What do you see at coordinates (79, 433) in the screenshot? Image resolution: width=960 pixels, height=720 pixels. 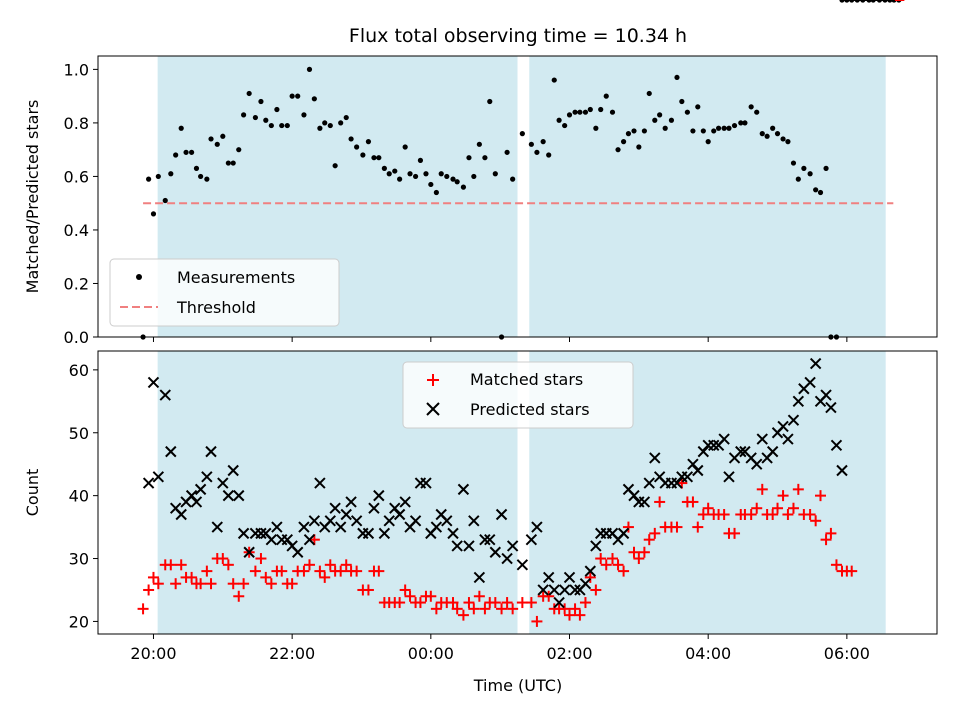 I see `y-tick-label-bot-3: 50` at bounding box center [79, 433].